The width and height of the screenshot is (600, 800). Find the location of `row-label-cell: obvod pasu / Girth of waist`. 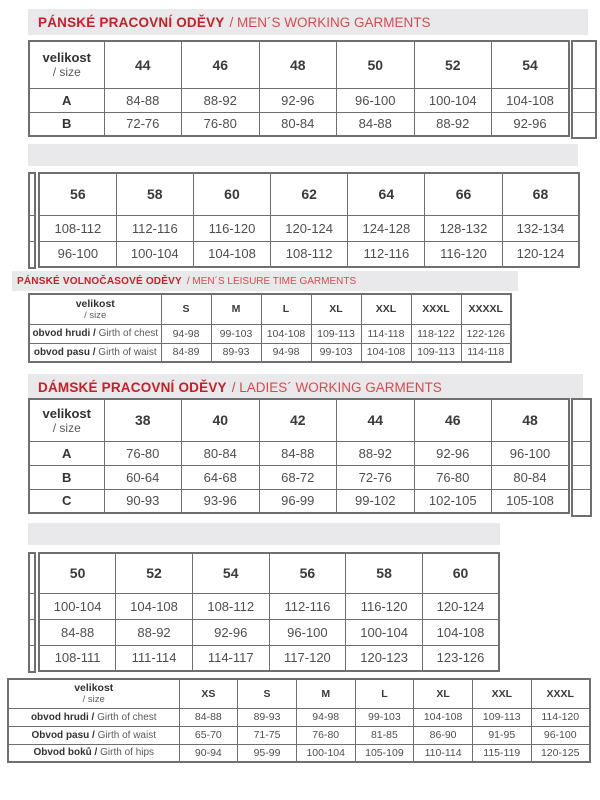

row-label-cell: obvod pasu / Girth of waist is located at coordinates (95, 352).